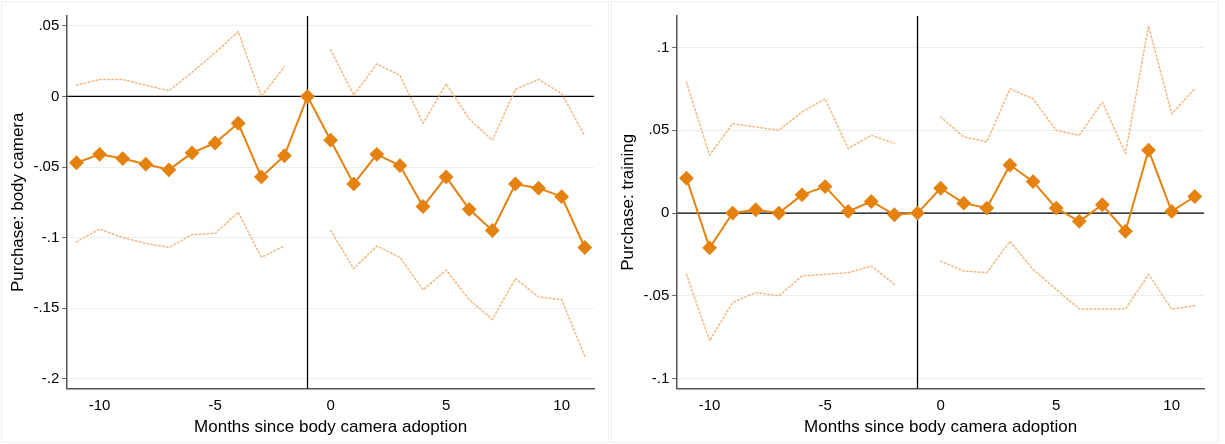 This screenshot has width=1225, height=444. What do you see at coordinates (627, 202) in the screenshot?
I see `y-axis-title: Purchase: training` at bounding box center [627, 202].